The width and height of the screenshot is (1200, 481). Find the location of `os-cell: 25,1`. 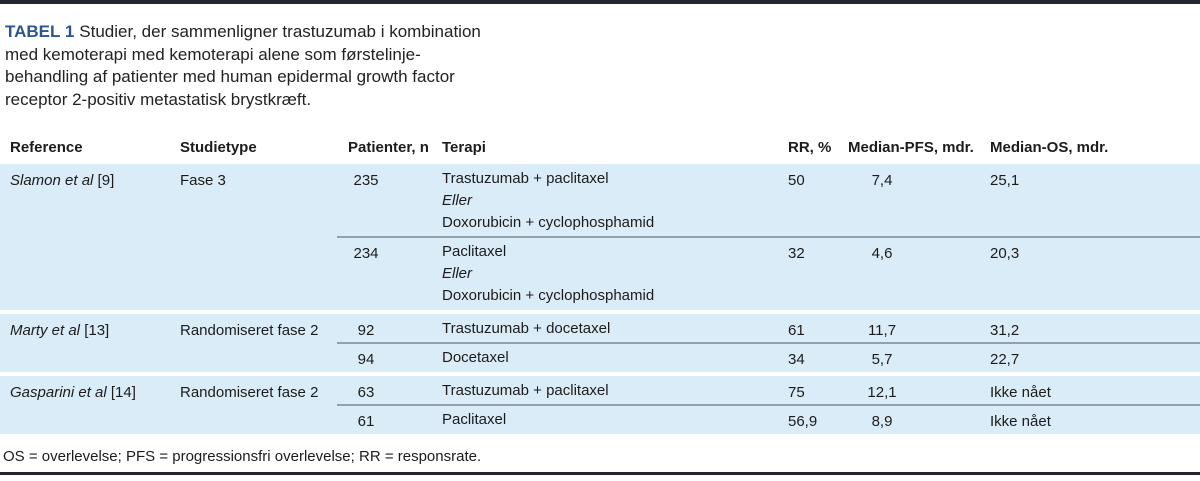

os-cell: 25,1 is located at coordinates (1005, 180).